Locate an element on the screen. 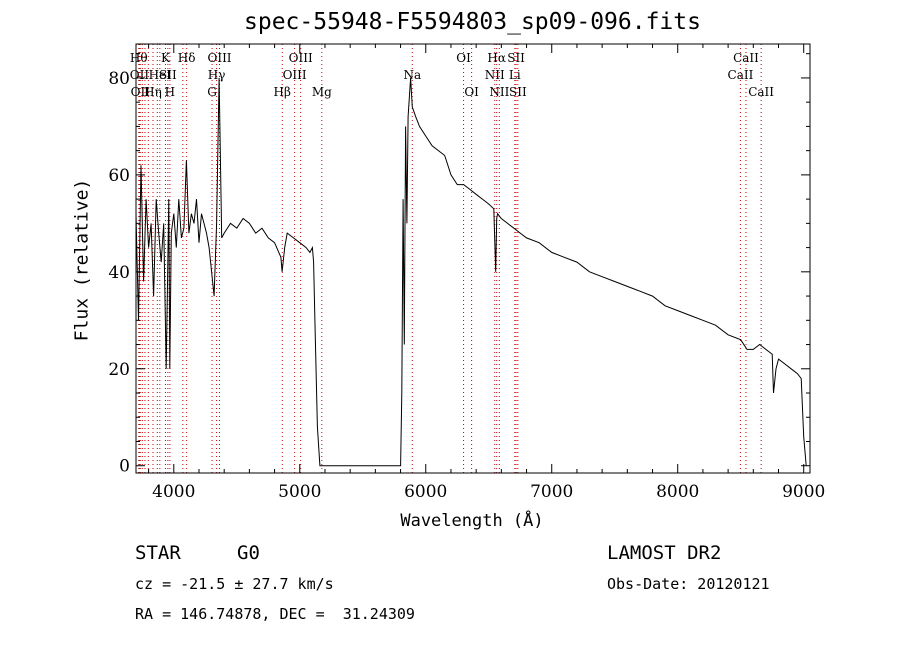 Image resolution: width=900 pixels, height=650 pixels. x-tick-label: 4000 is located at coordinates (173, 492).